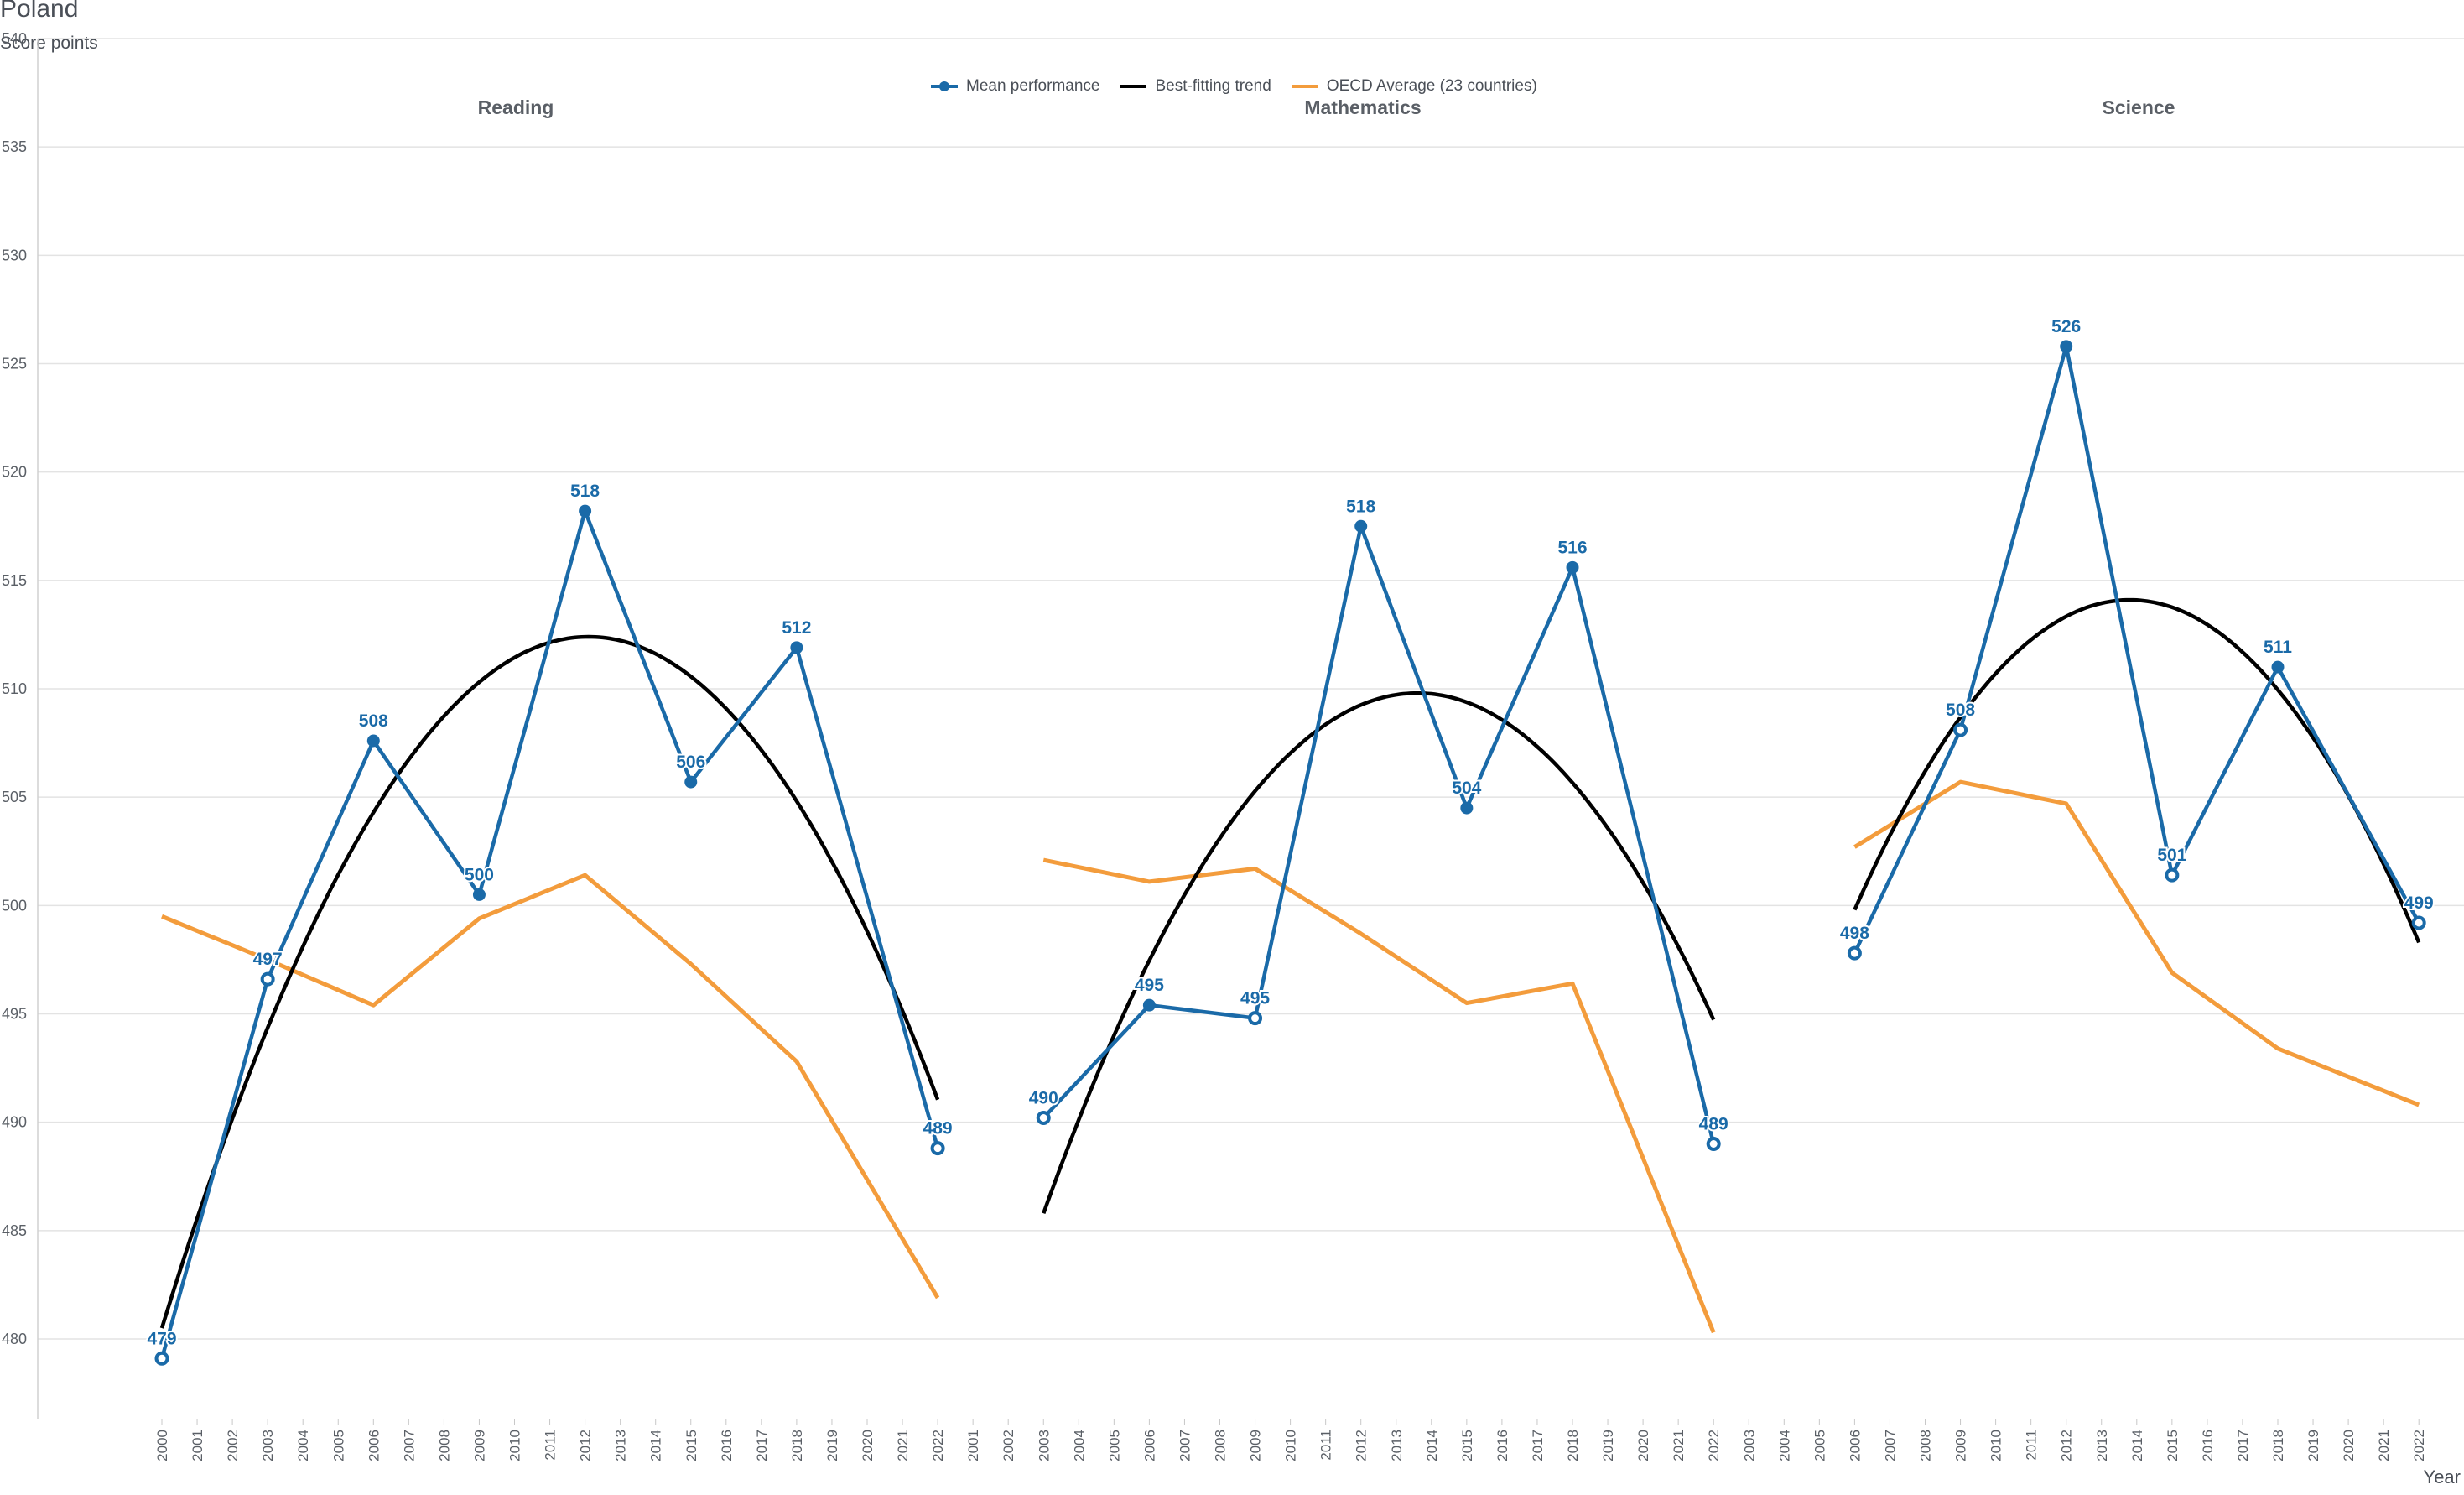  Describe the element at coordinates (1502, 1445) in the screenshot. I see `x-tick-label-2016: 2016` at that location.